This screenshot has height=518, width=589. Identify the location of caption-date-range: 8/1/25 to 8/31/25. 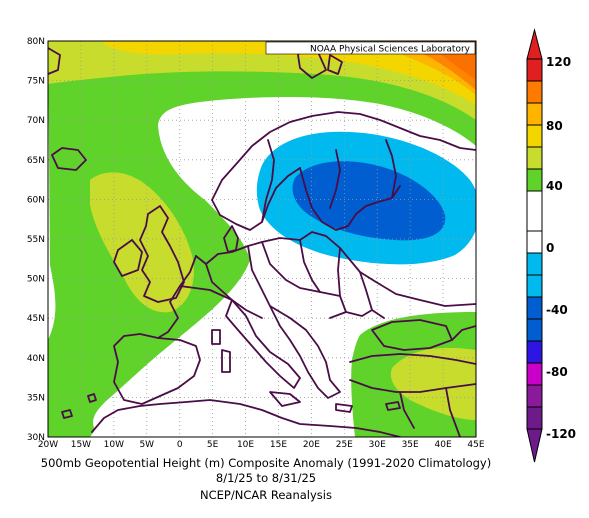
(266, 478).